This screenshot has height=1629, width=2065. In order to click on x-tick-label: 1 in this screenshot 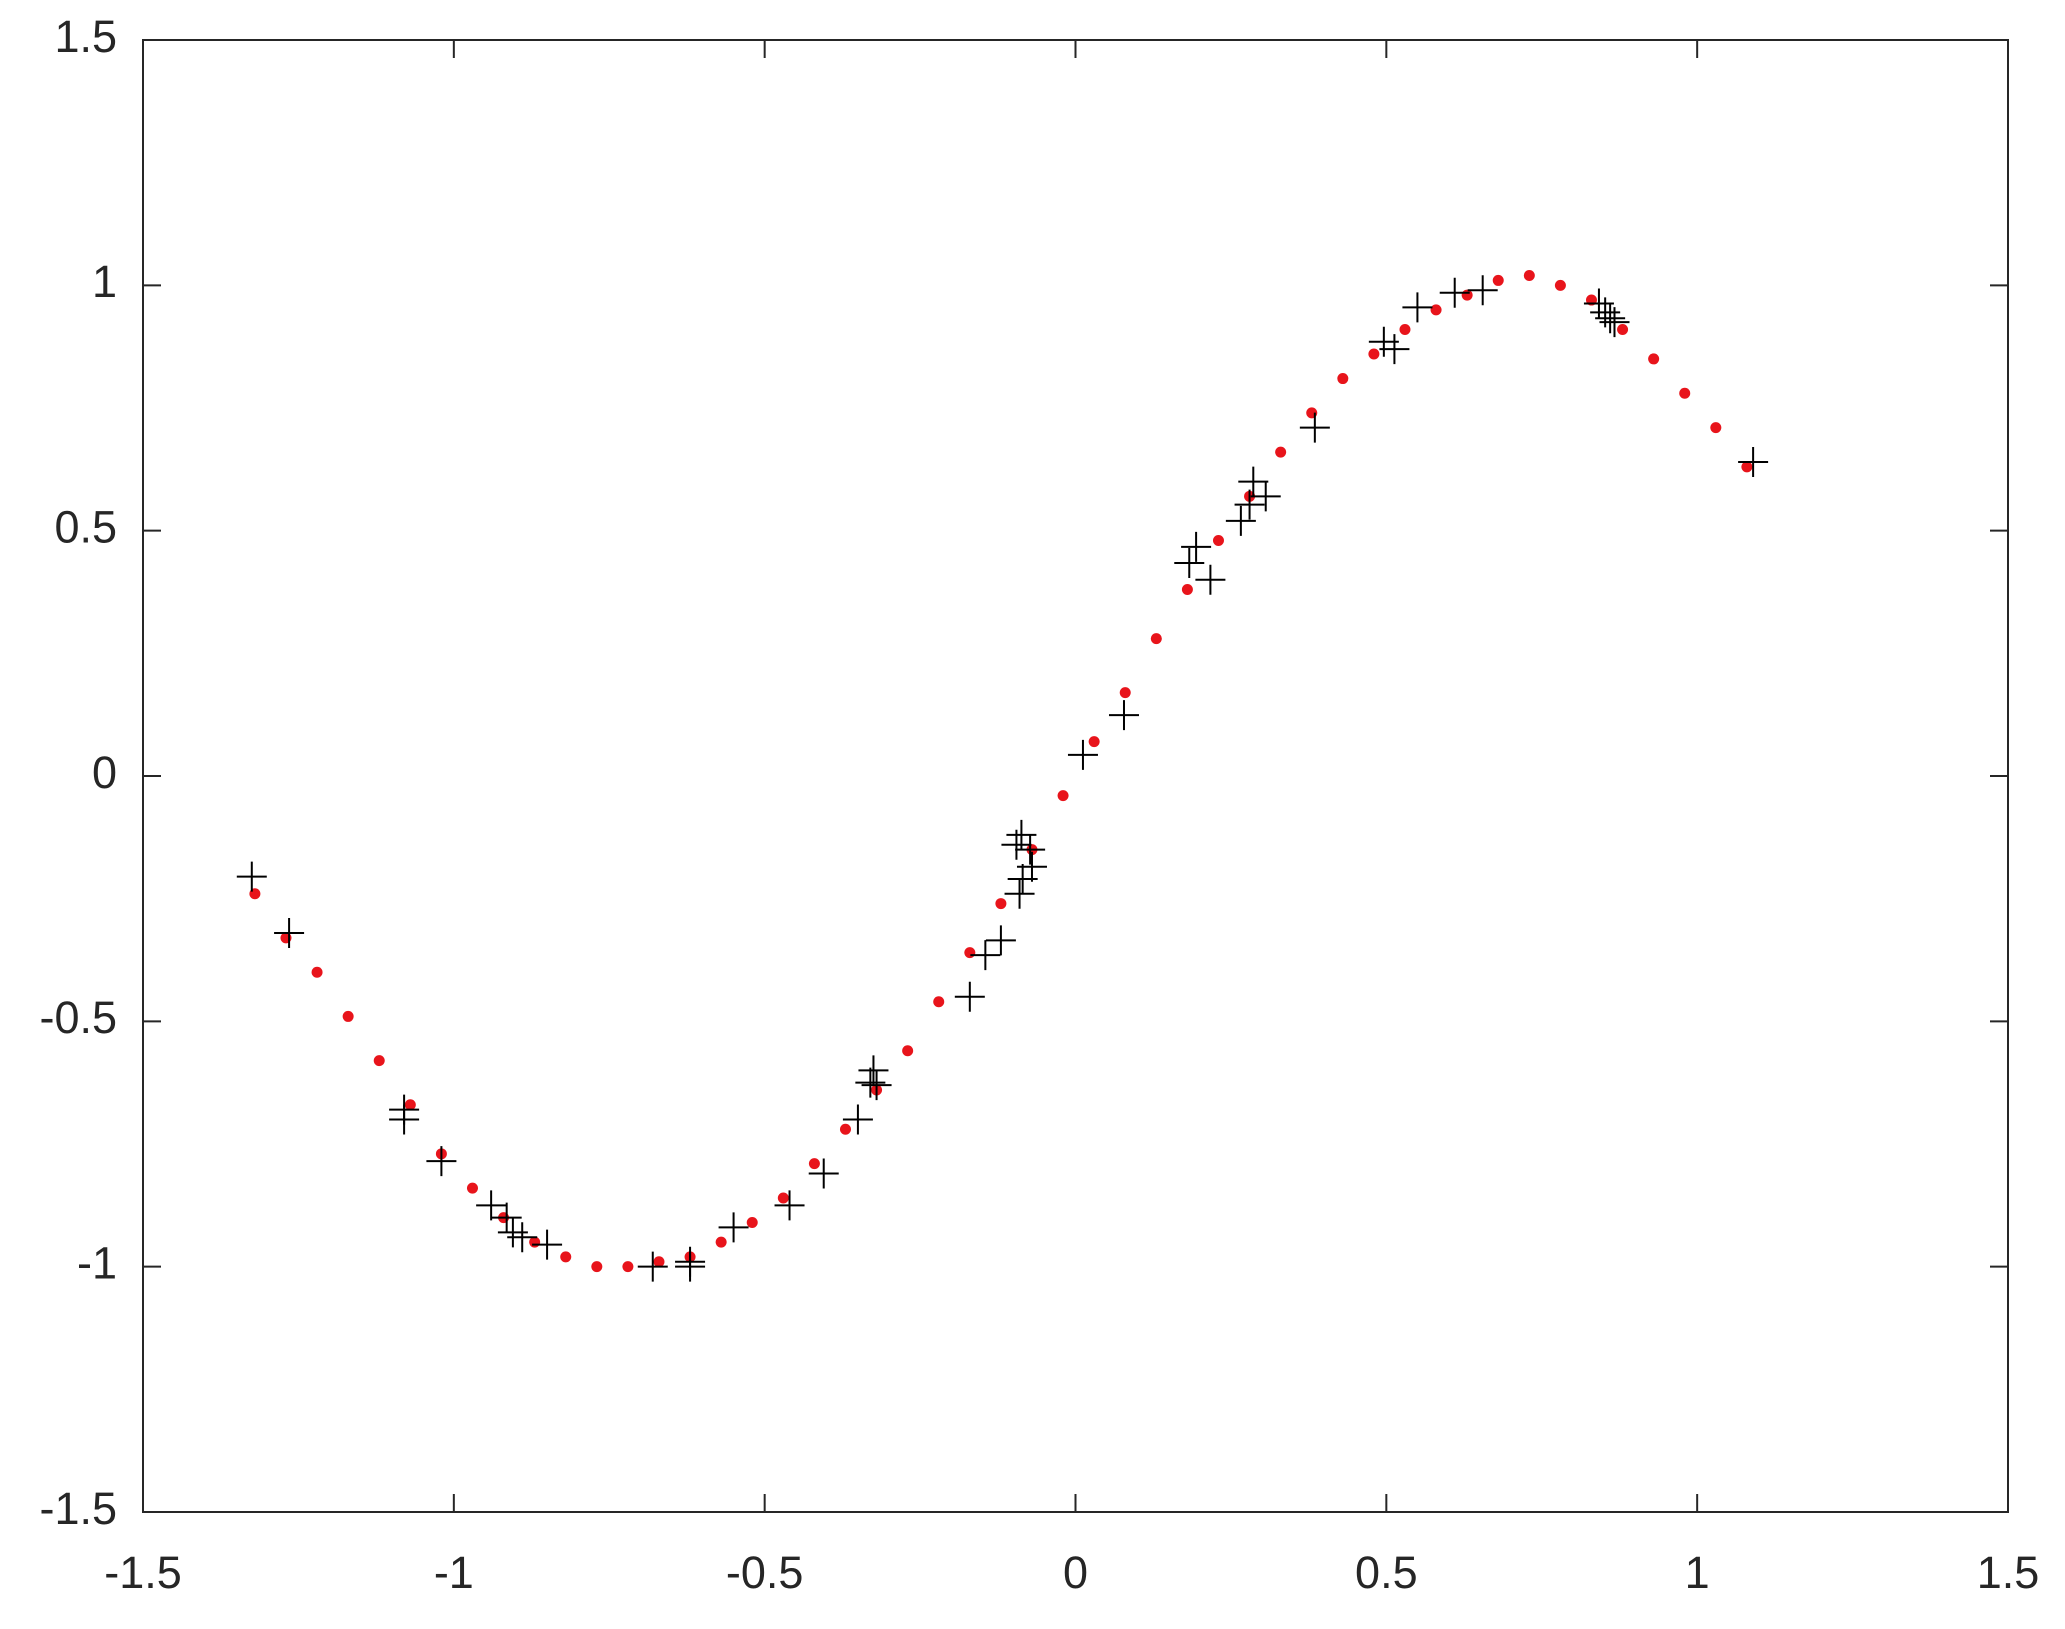, I will do `click(1697, 1572)`.